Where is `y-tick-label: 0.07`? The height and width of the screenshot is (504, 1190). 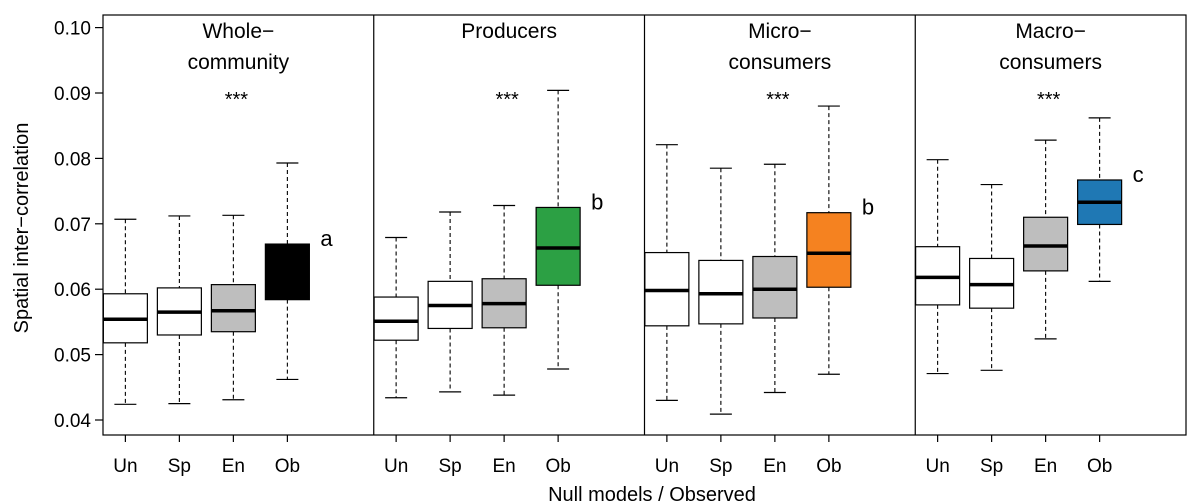 y-tick-label: 0.07 is located at coordinates (72, 225).